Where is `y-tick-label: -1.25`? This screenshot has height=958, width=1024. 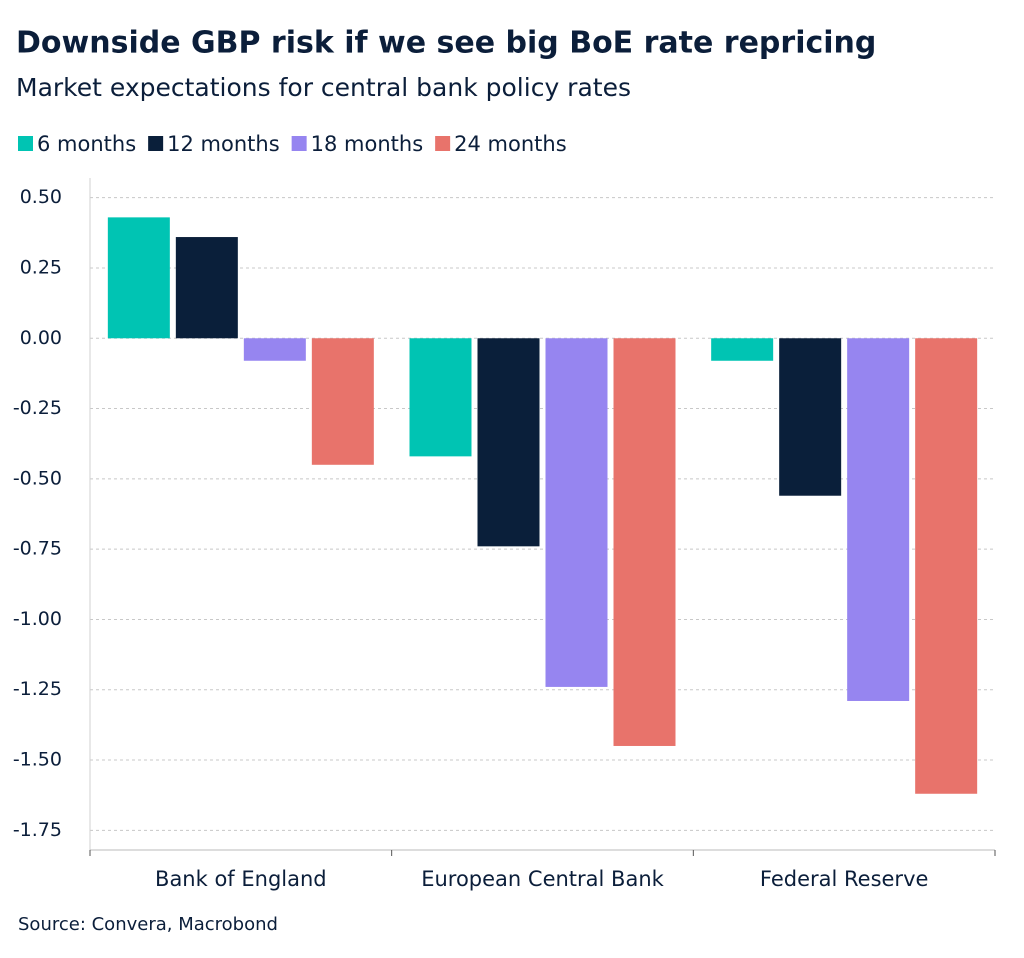
y-tick-label: -1.25 is located at coordinates (37, 689).